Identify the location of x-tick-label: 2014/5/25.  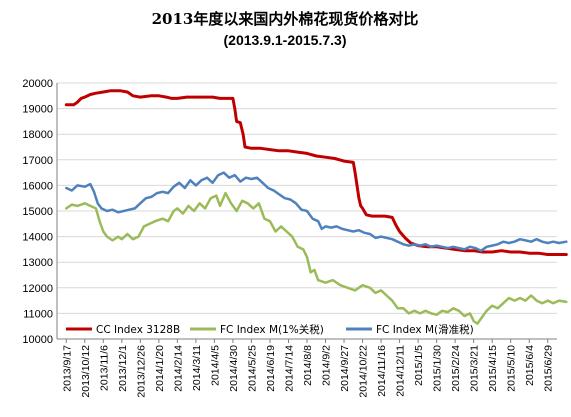
(252, 368).